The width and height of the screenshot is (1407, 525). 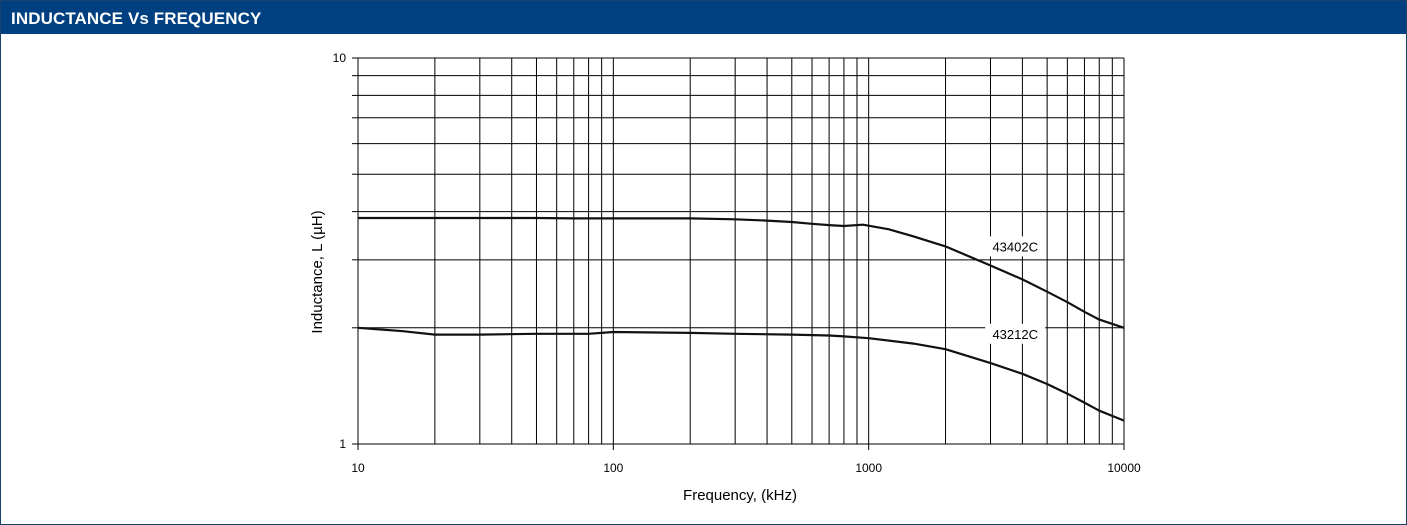 What do you see at coordinates (317, 271) in the screenshot?
I see `y-axis-label: Inductance, L (µH)` at bounding box center [317, 271].